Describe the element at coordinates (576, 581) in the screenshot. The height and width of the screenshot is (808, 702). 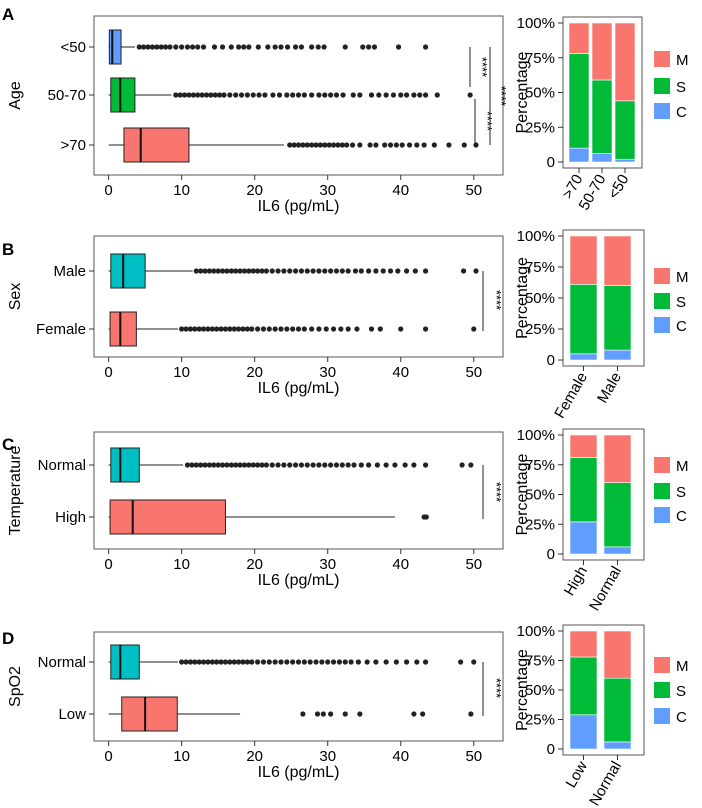
I see `x-tick-label: High` at that location.